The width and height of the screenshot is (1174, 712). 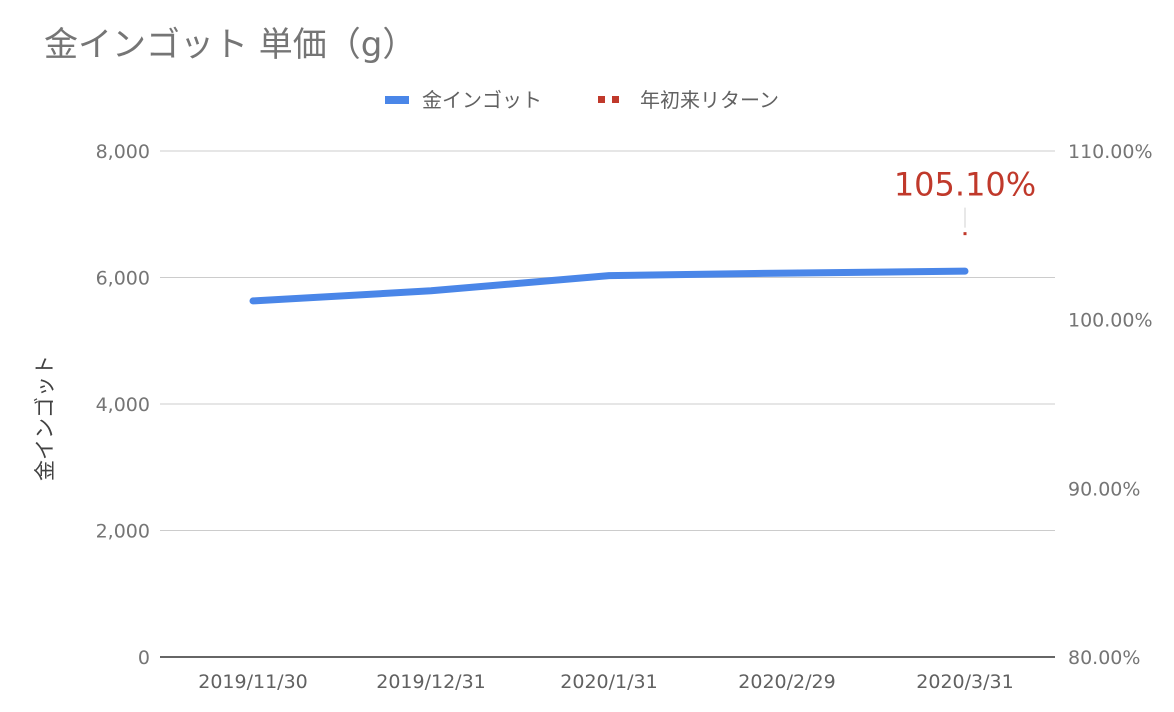 I want to click on data-point-ytd-return, so click(x=965, y=234).